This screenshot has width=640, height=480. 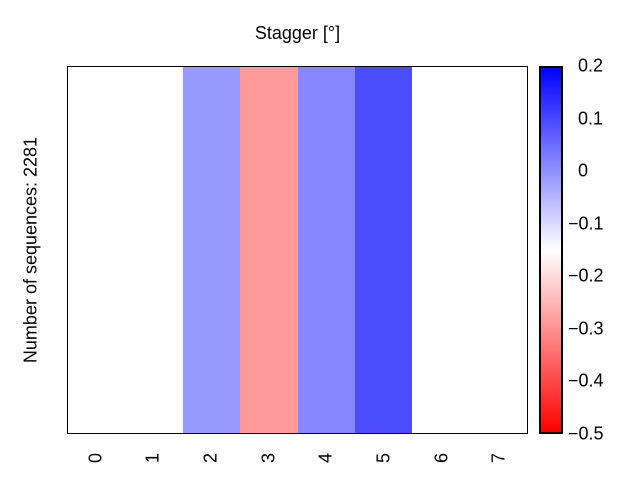 I want to click on colorbar-tick-label: 0, so click(x=583, y=170).